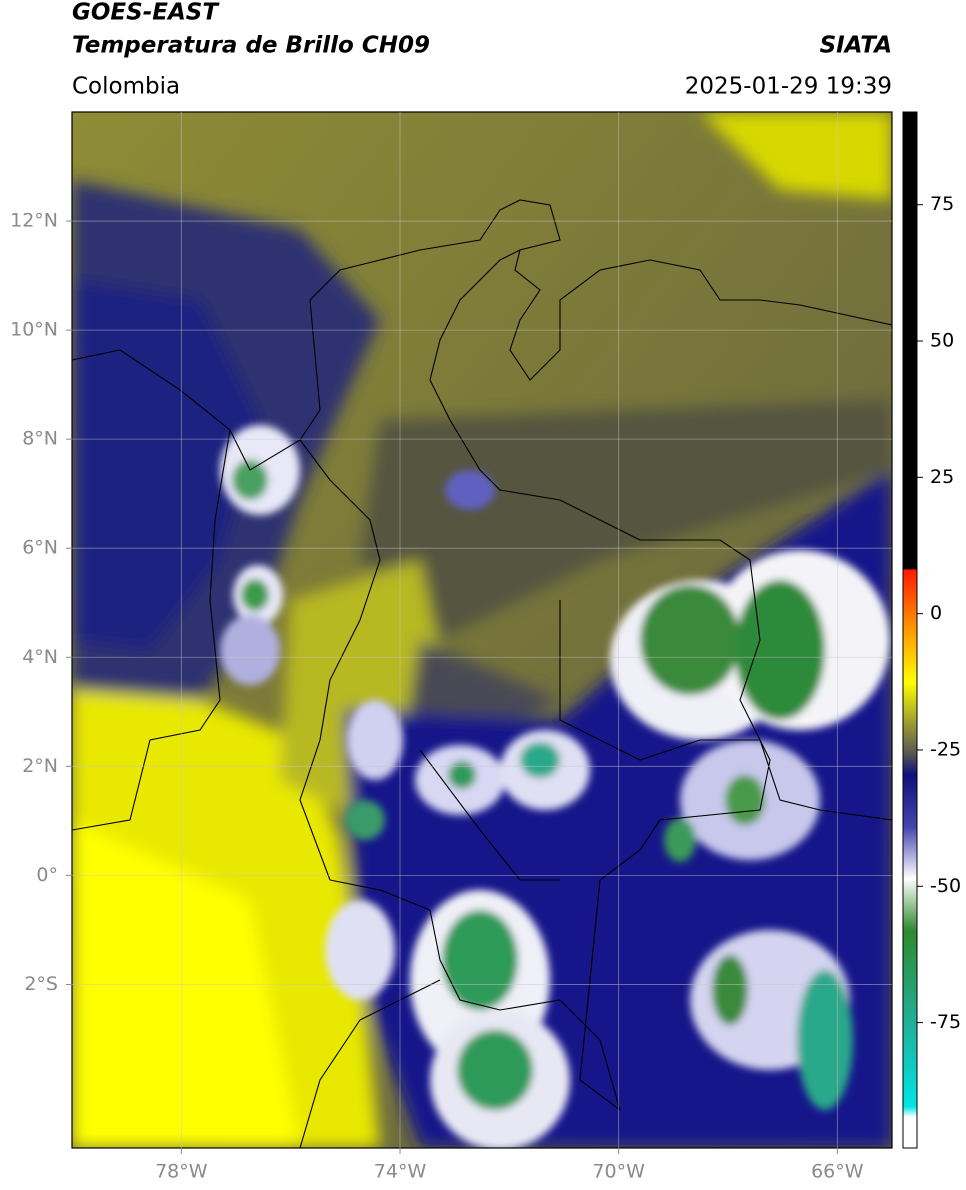  What do you see at coordinates (400, 1172) in the screenshot?
I see `x-tick-label: 74°W` at bounding box center [400, 1172].